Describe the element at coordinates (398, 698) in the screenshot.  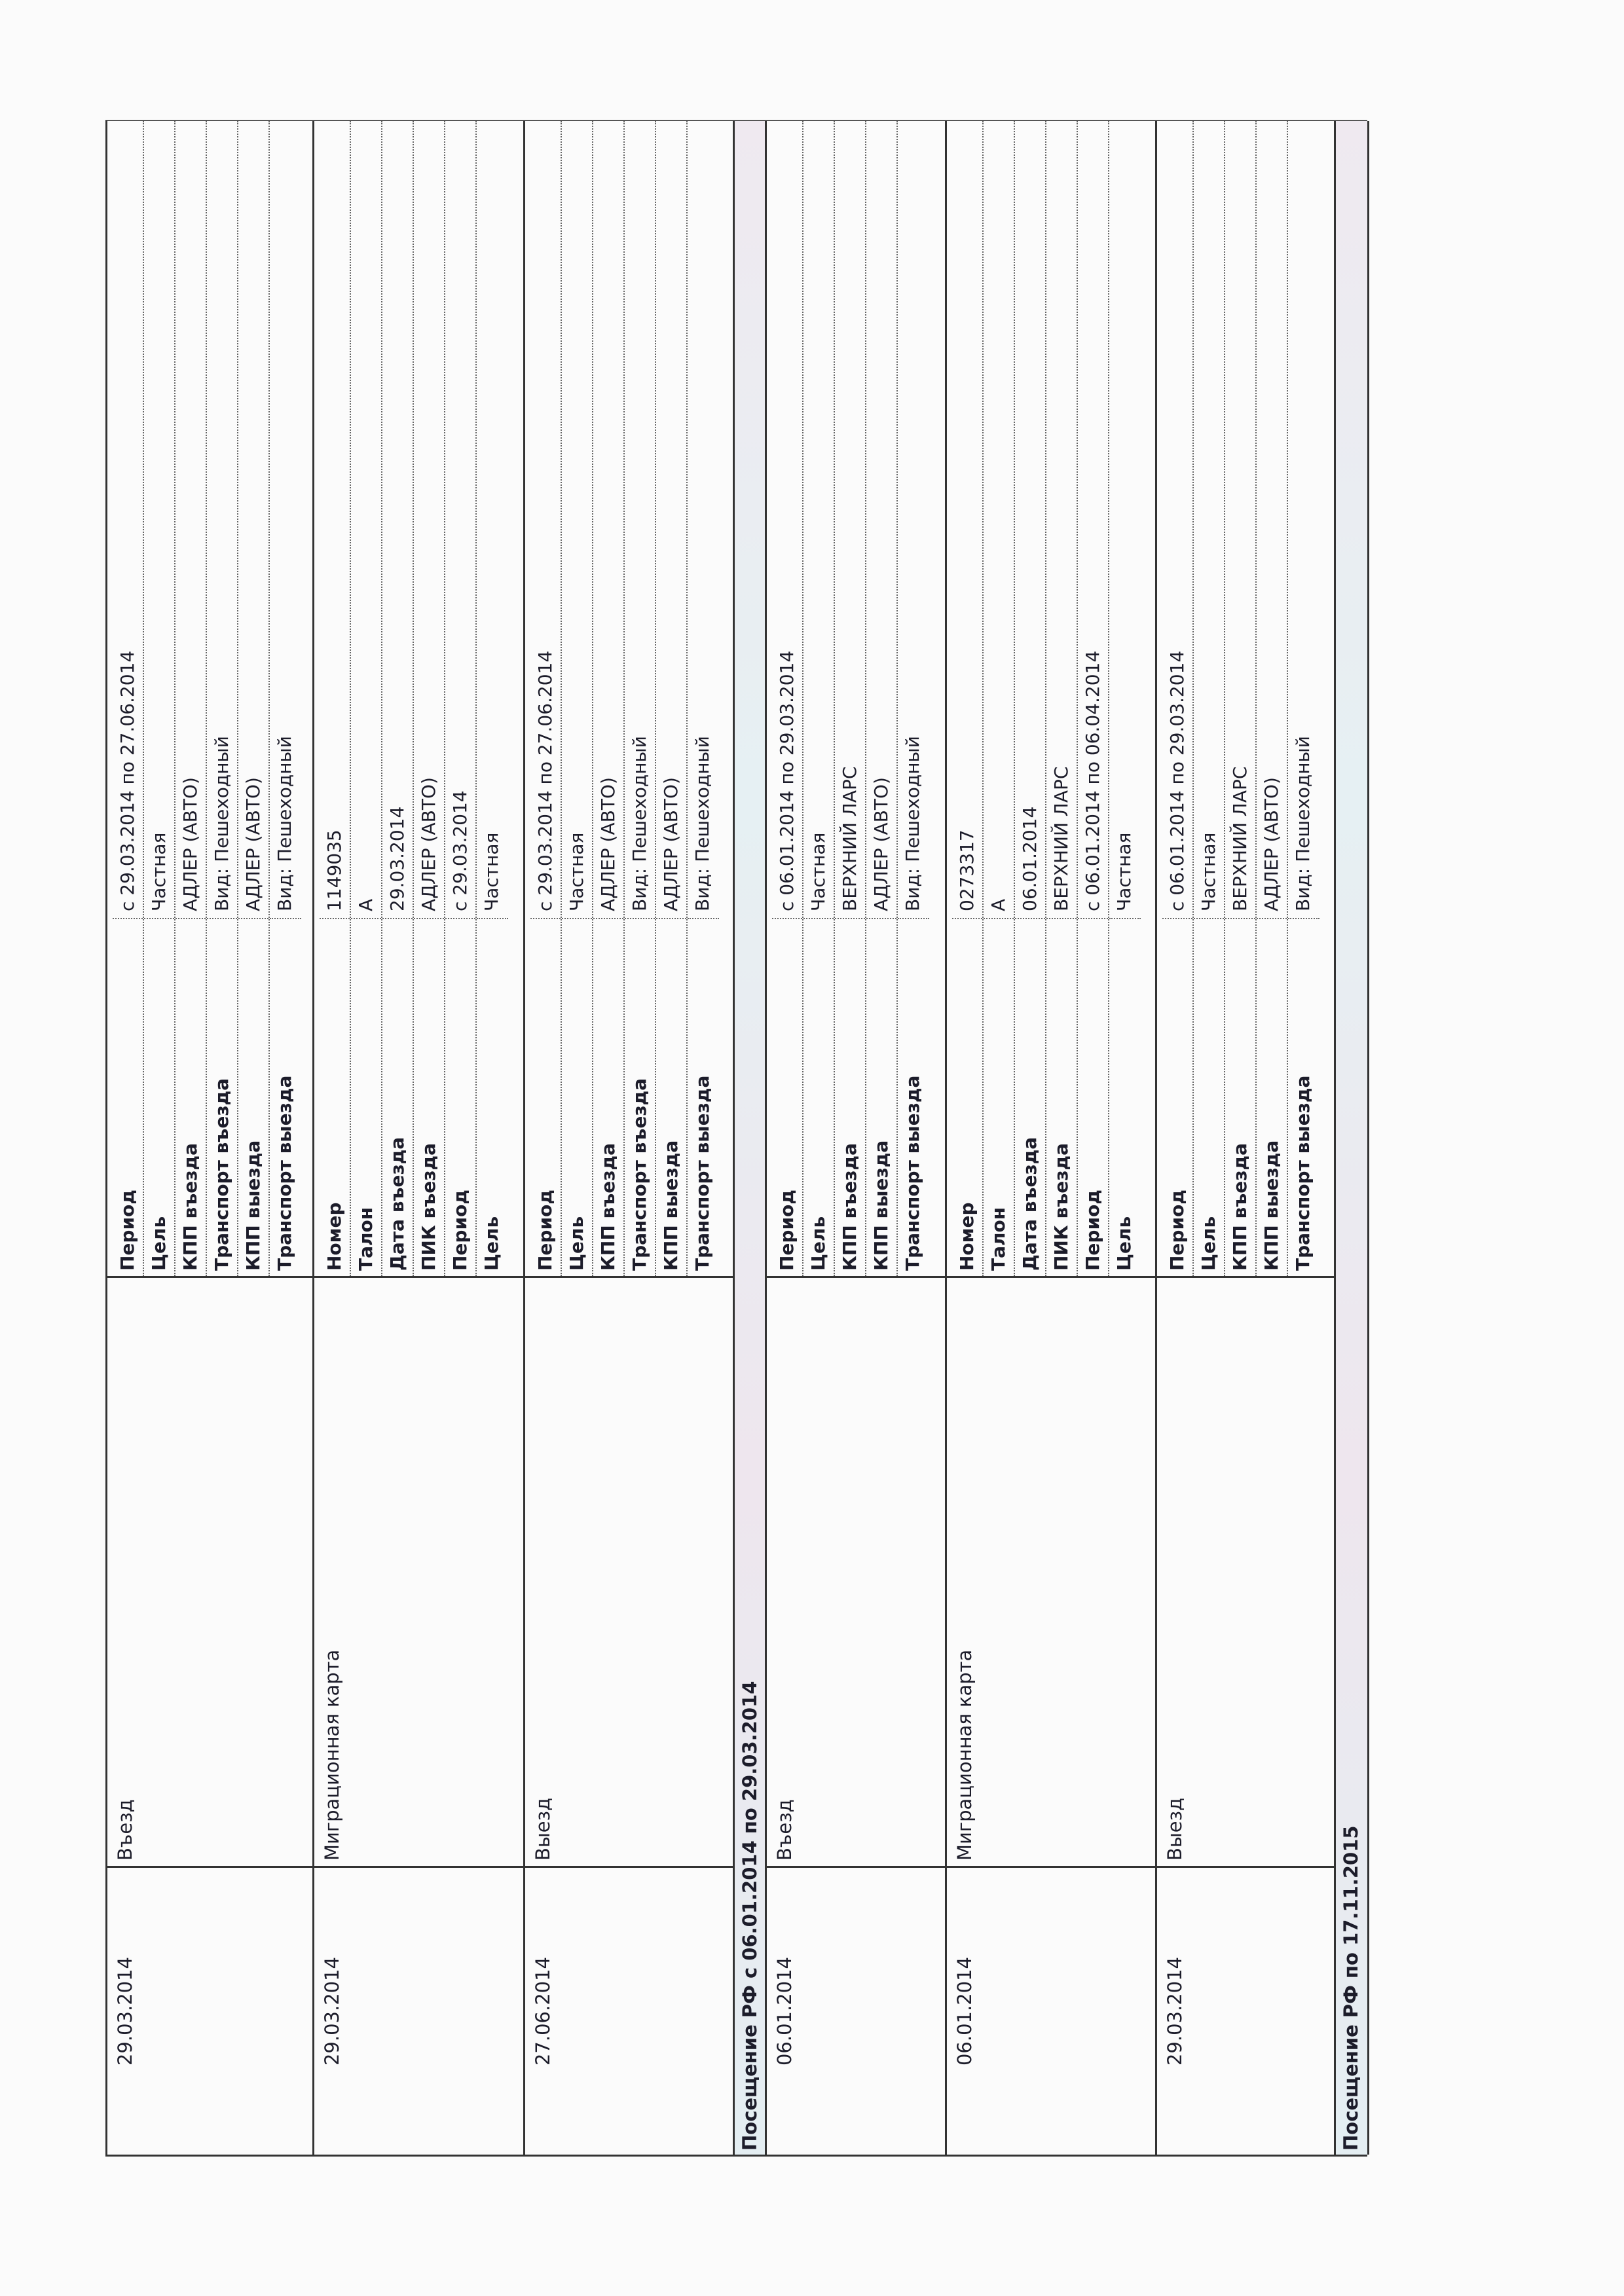
I see `field-row: Дата въезда 29.03.2014` at that location.